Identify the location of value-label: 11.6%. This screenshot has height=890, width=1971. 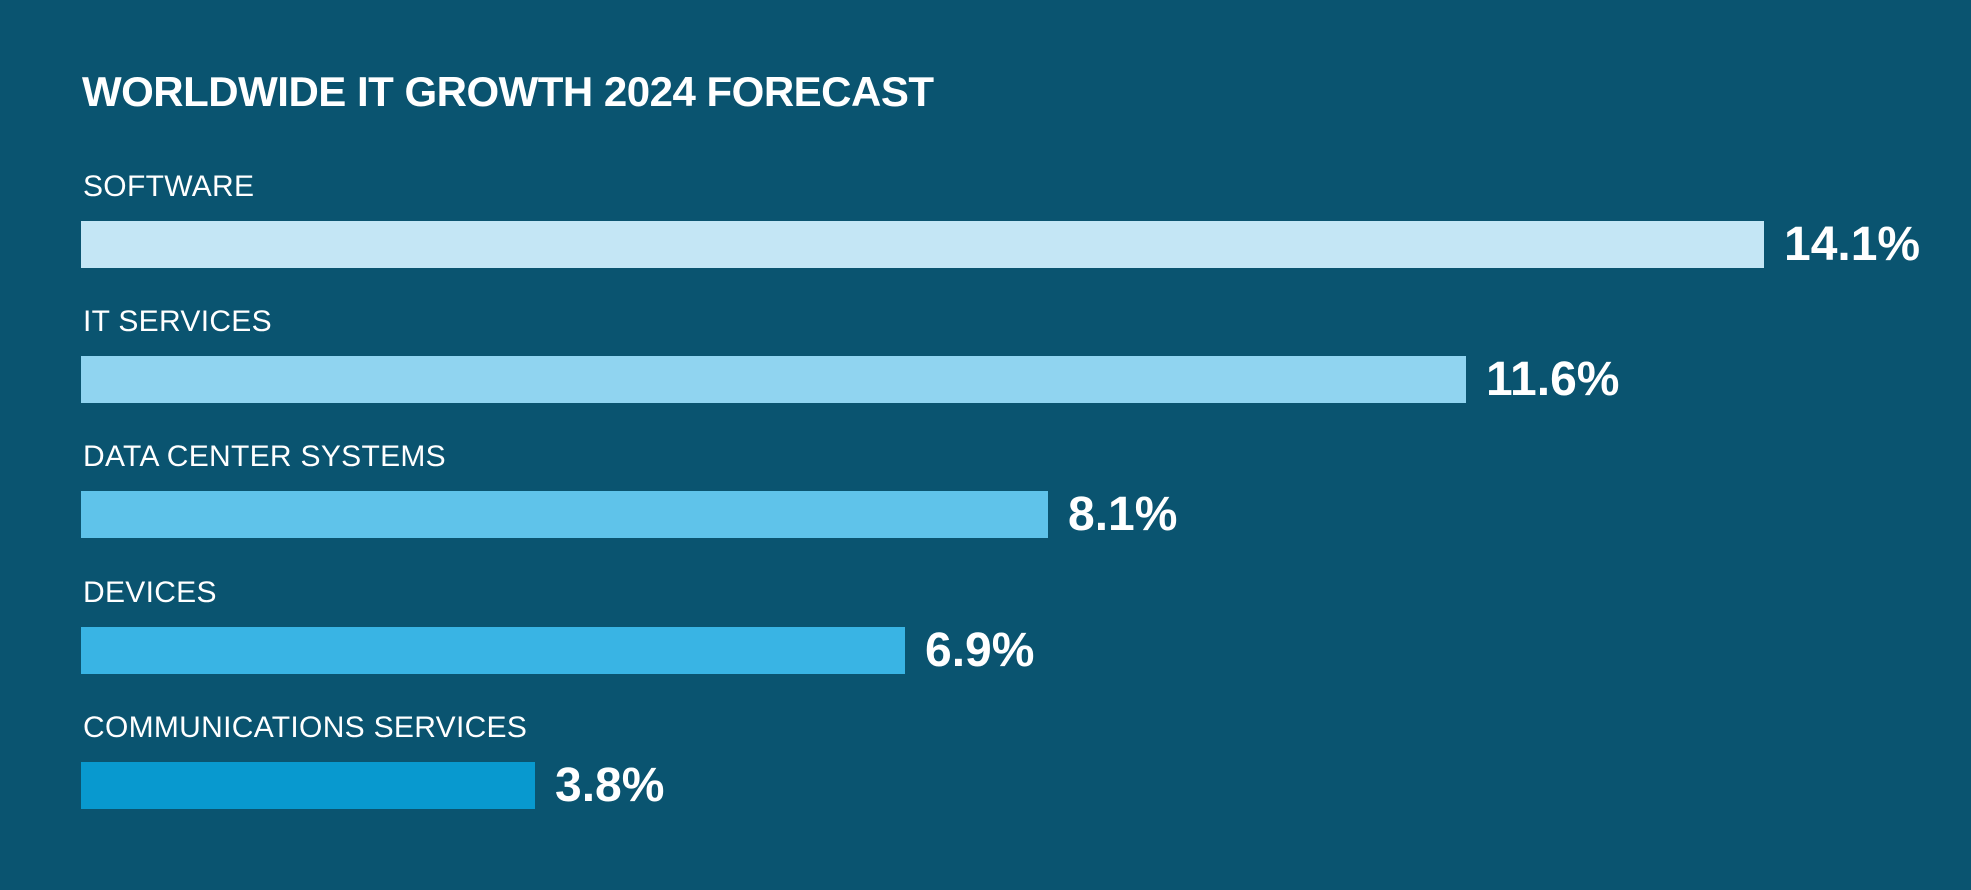
(1553, 379).